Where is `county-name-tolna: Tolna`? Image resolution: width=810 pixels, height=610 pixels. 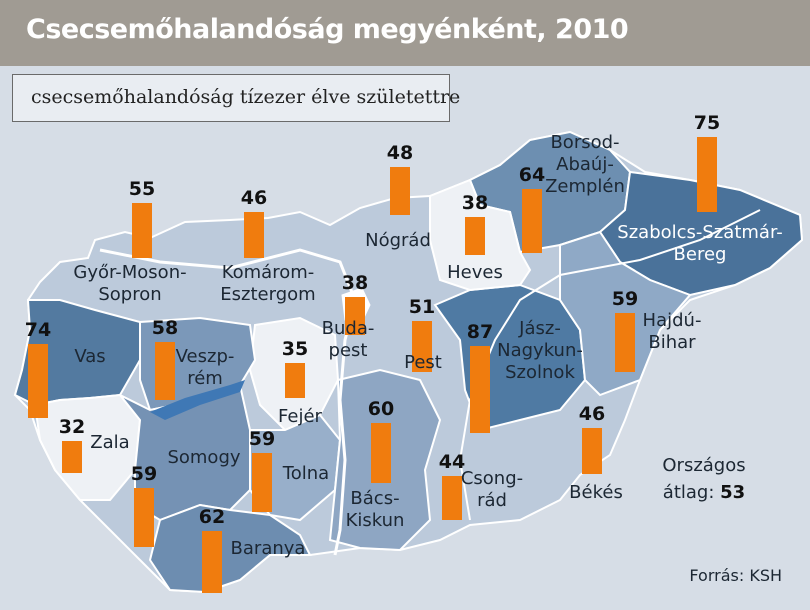 county-name-tolna: Tolna is located at coordinates (306, 474).